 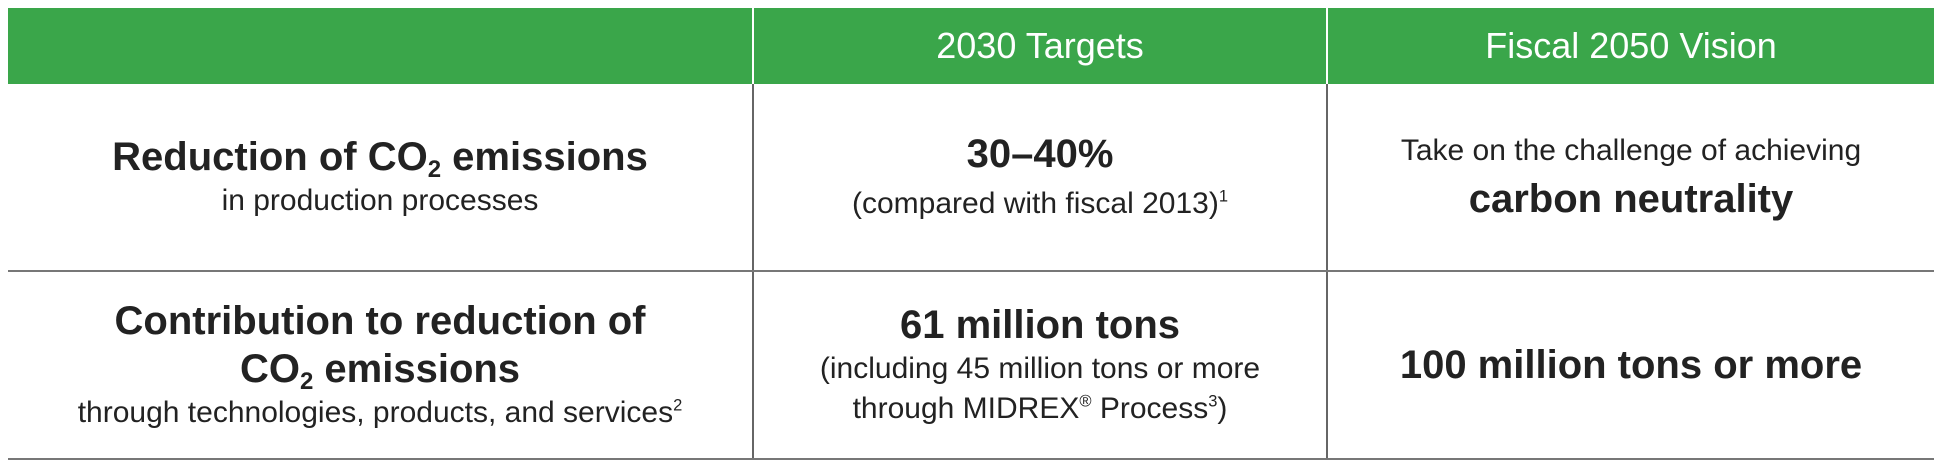 I want to click on row-divider, so click(x=971, y=271).